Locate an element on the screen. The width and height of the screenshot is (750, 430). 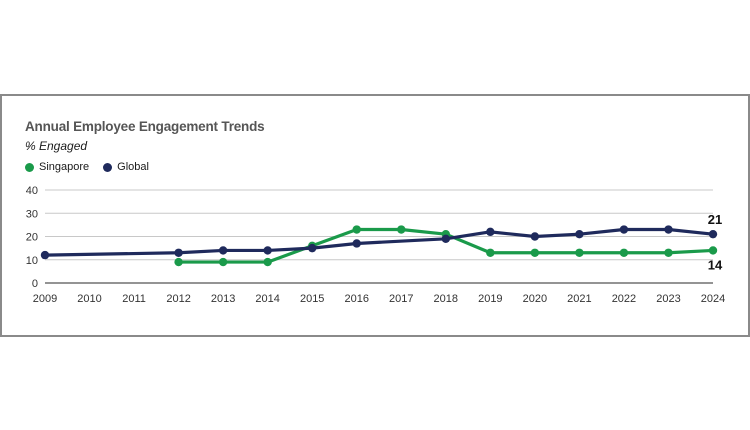
end-label-singapore: 14 is located at coordinates (715, 264).